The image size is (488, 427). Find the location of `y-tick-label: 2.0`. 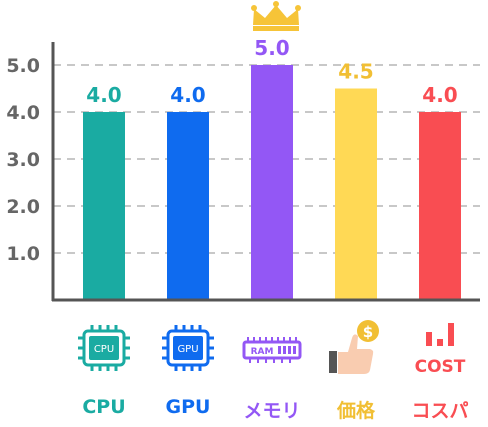

y-tick-label: 2.0 is located at coordinates (23, 207).